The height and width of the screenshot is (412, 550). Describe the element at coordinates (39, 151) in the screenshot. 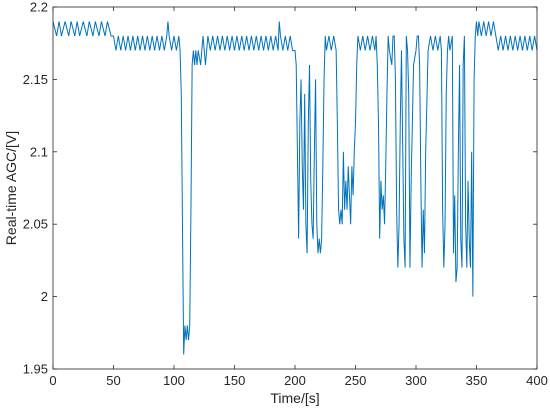

I see `y-tick-label: 2.1` at that location.